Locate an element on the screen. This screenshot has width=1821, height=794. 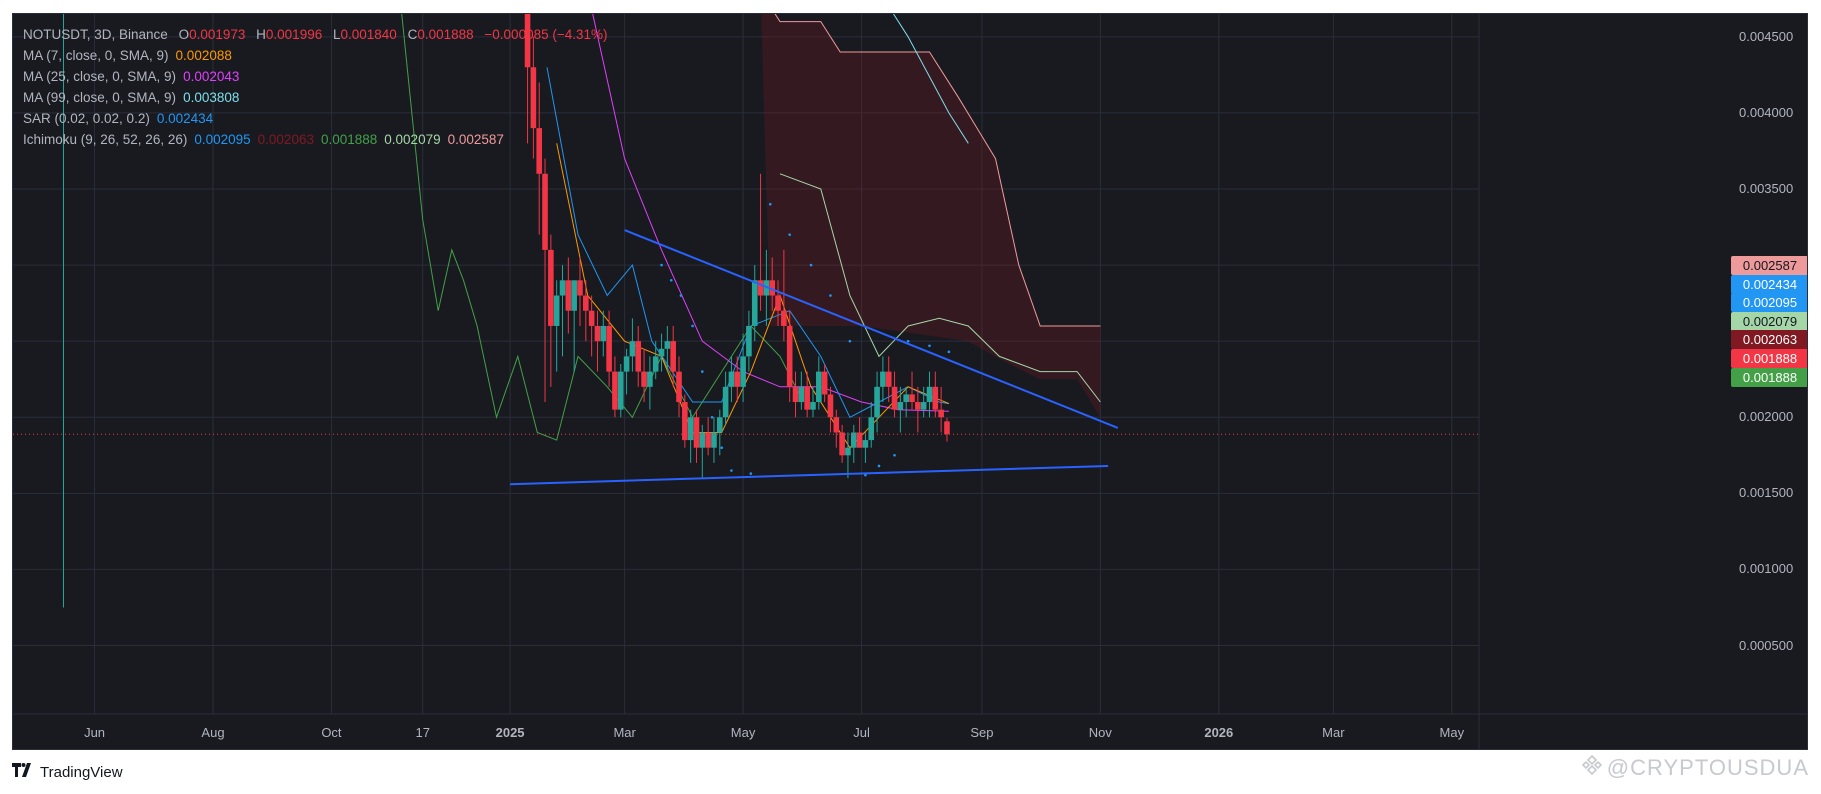
time-tick-label: Oct is located at coordinates (331, 732).